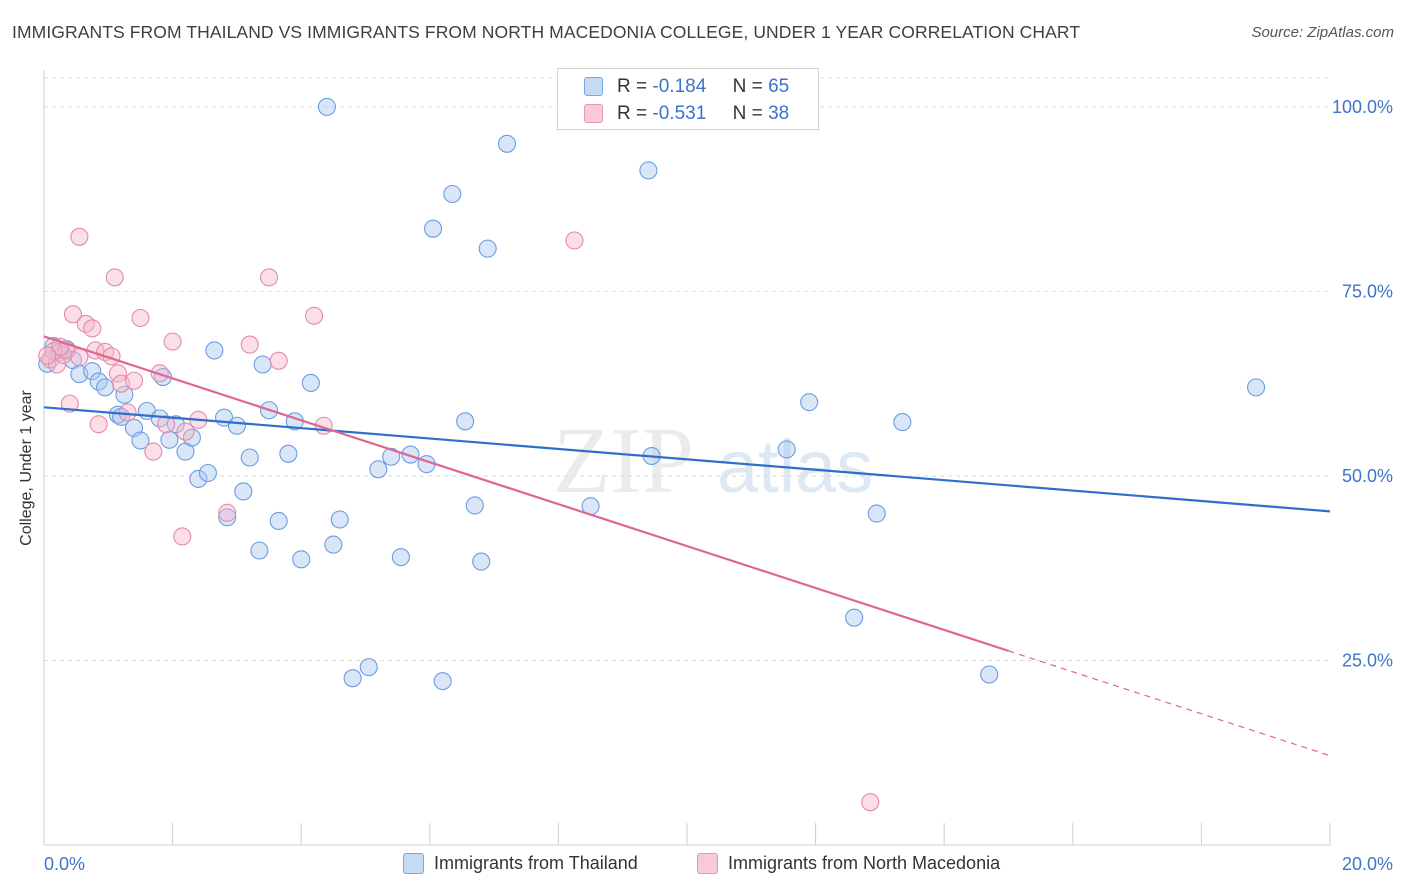 The width and height of the screenshot is (1406, 892). Describe the element at coordinates (1367, 864) in the screenshot. I see `x-tick-label-max: 20.0%` at that location.